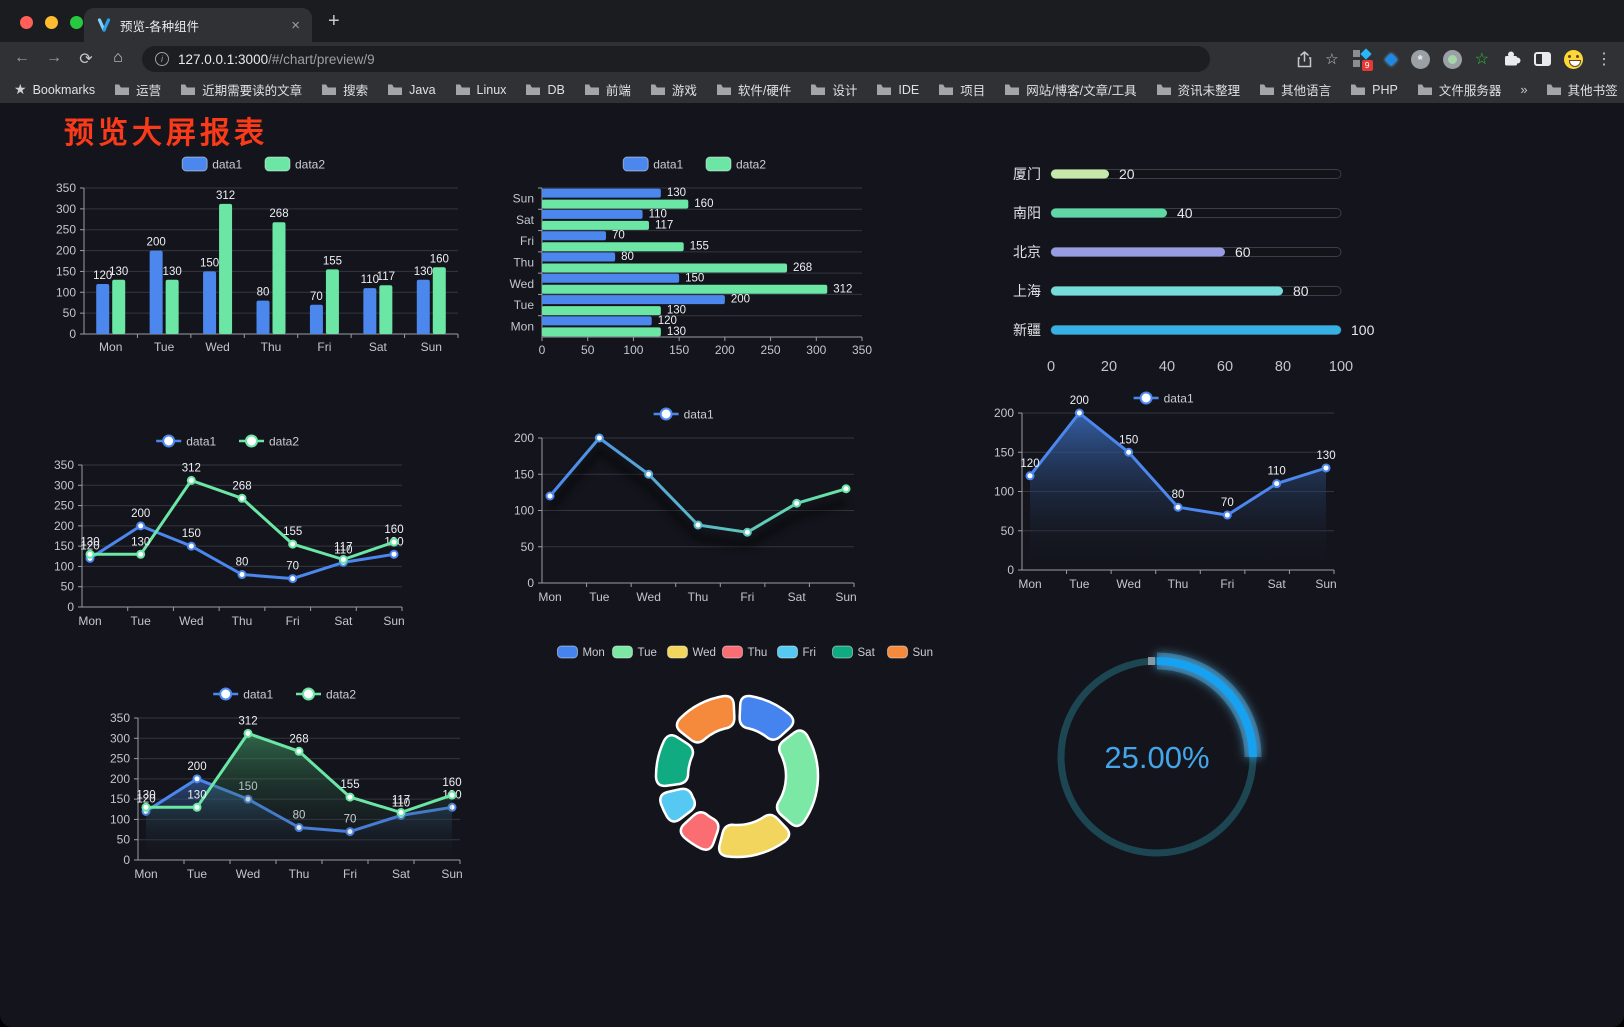 Image resolution: width=1624 pixels, height=1027 pixels. What do you see at coordinates (162, 59) in the screenshot?
I see `site-info-icon: i` at bounding box center [162, 59].